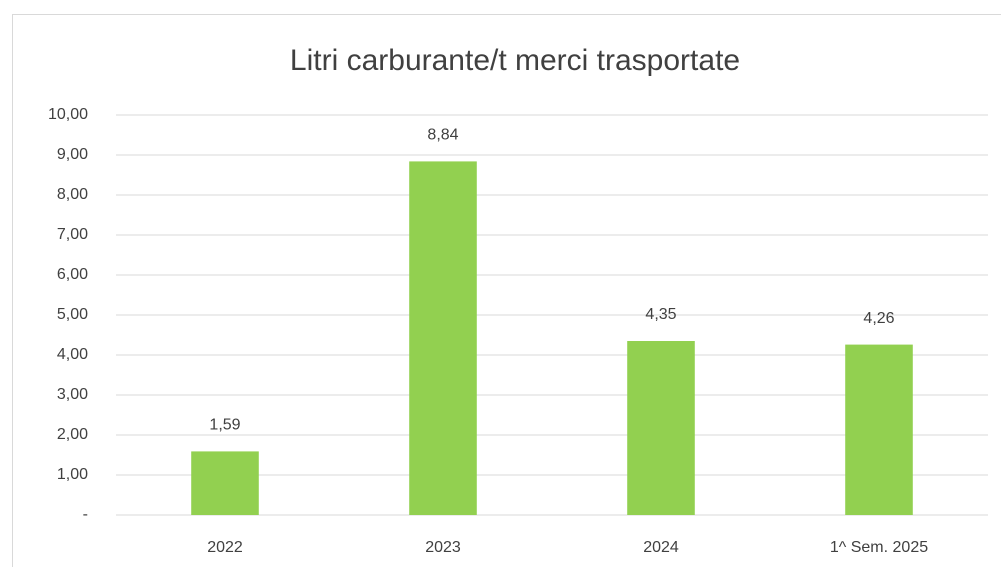 The image size is (1001, 567). Describe the element at coordinates (72, 394) in the screenshot. I see `y-tick-label: 3,00` at that location.